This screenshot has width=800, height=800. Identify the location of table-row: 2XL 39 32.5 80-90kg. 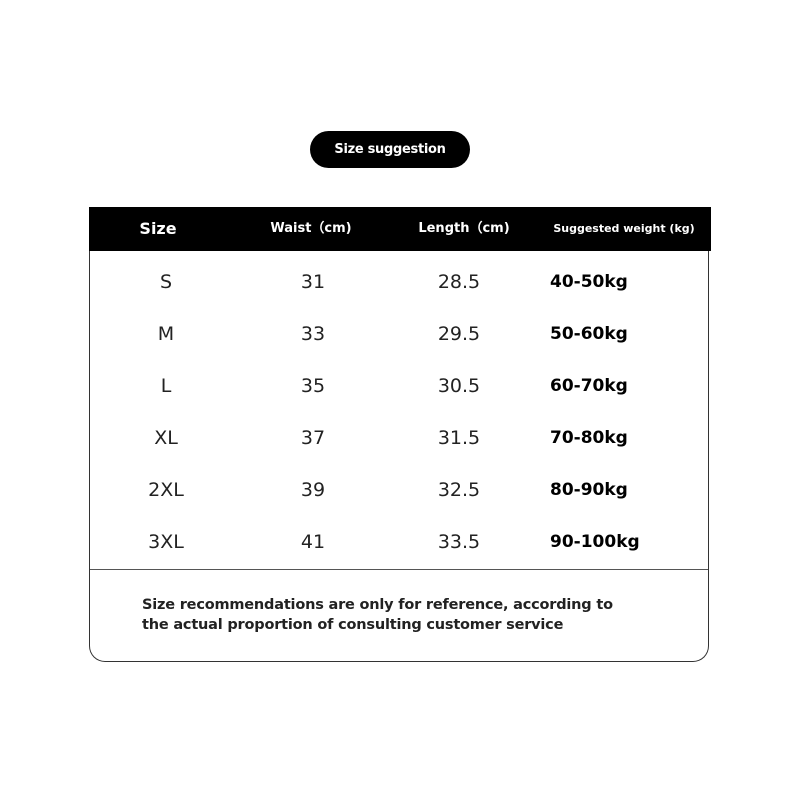
(400, 490).